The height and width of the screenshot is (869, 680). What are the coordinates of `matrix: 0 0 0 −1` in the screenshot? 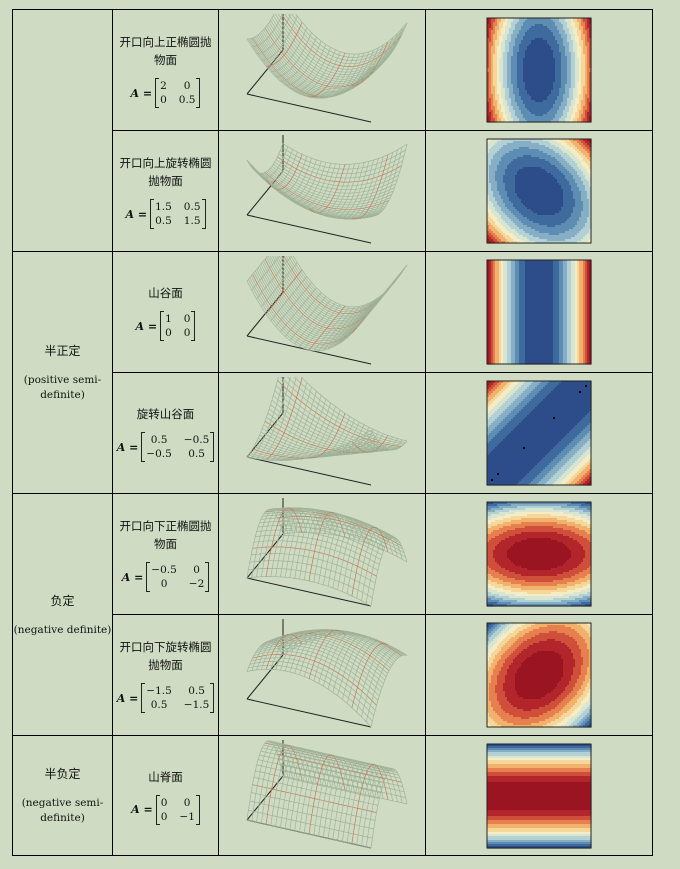 It's located at (178, 809).